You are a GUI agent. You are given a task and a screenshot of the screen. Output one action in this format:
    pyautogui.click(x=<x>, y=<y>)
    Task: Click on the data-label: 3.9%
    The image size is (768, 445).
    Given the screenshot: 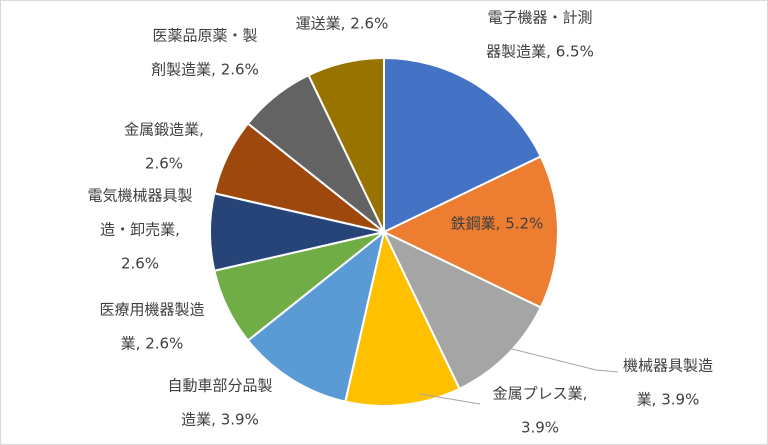 What is the action you would take?
    pyautogui.click(x=540, y=428)
    